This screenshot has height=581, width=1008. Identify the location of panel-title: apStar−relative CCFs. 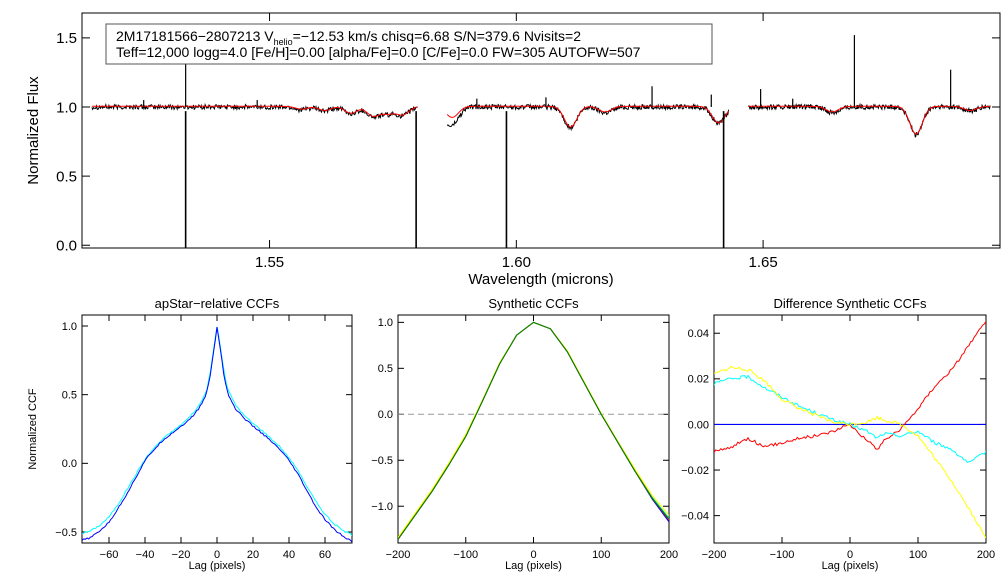
(217, 303).